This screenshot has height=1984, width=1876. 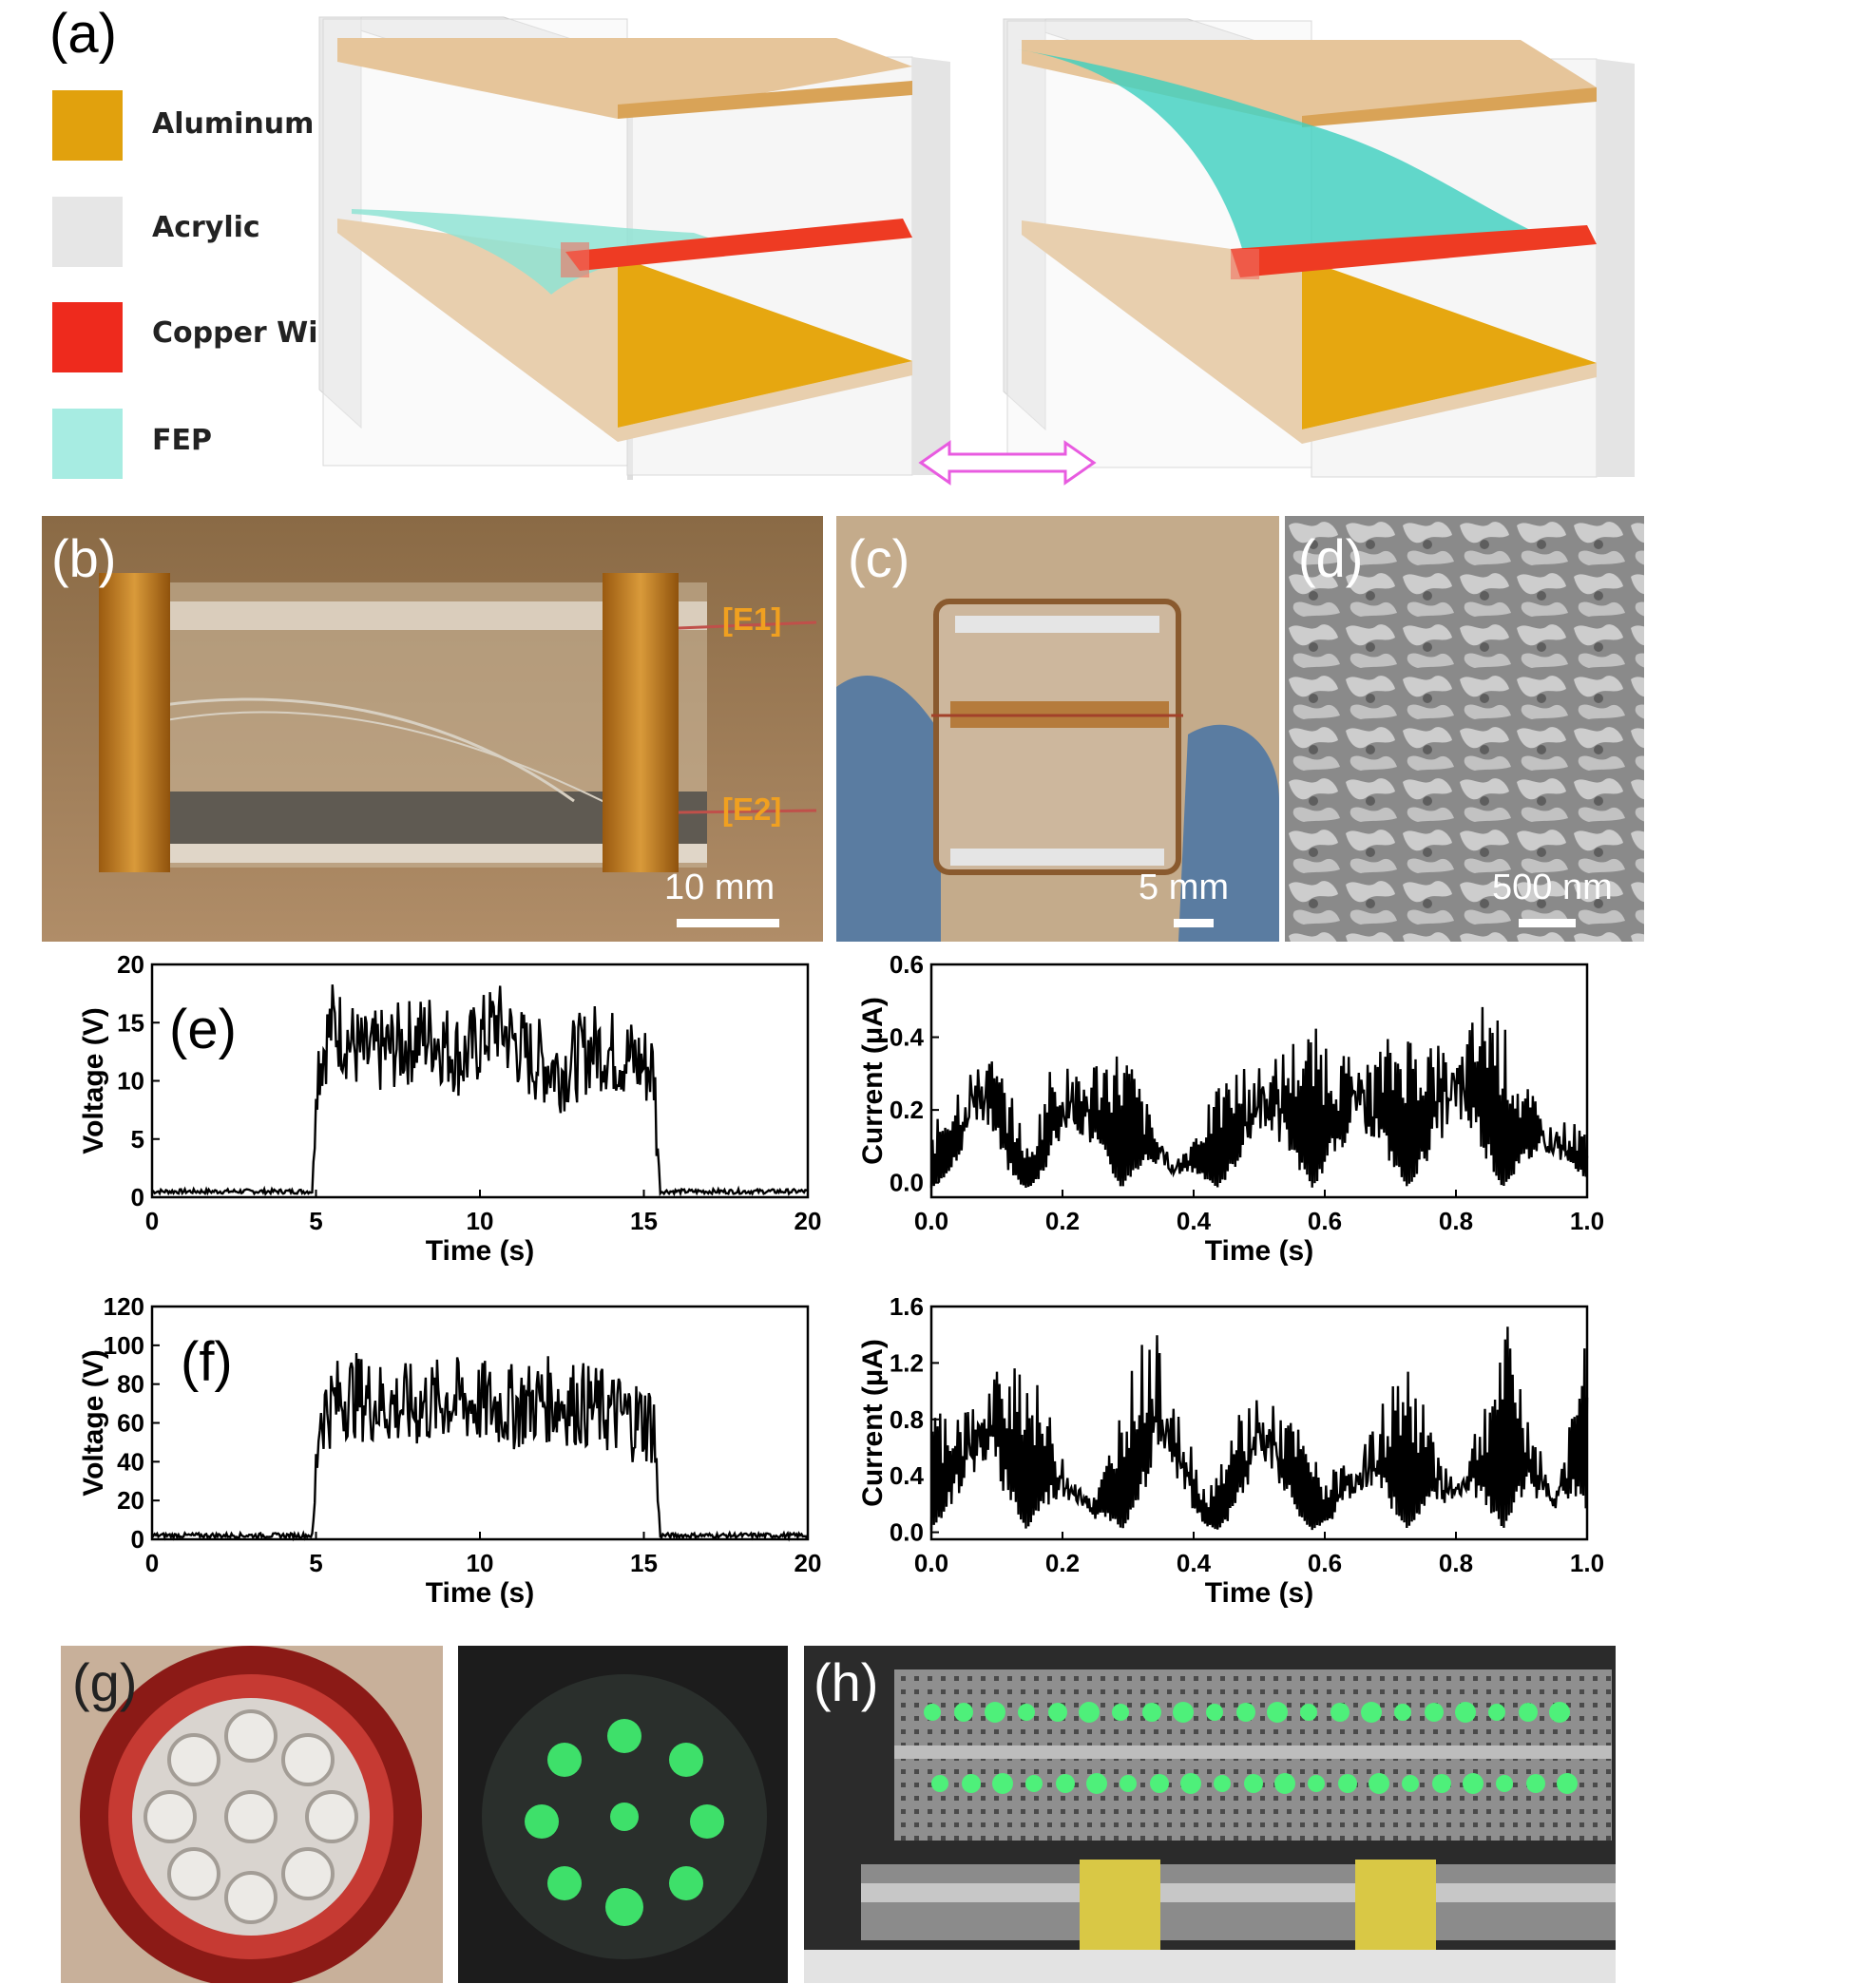 I want to click on panel-f-label: (f), so click(x=207, y=1362).